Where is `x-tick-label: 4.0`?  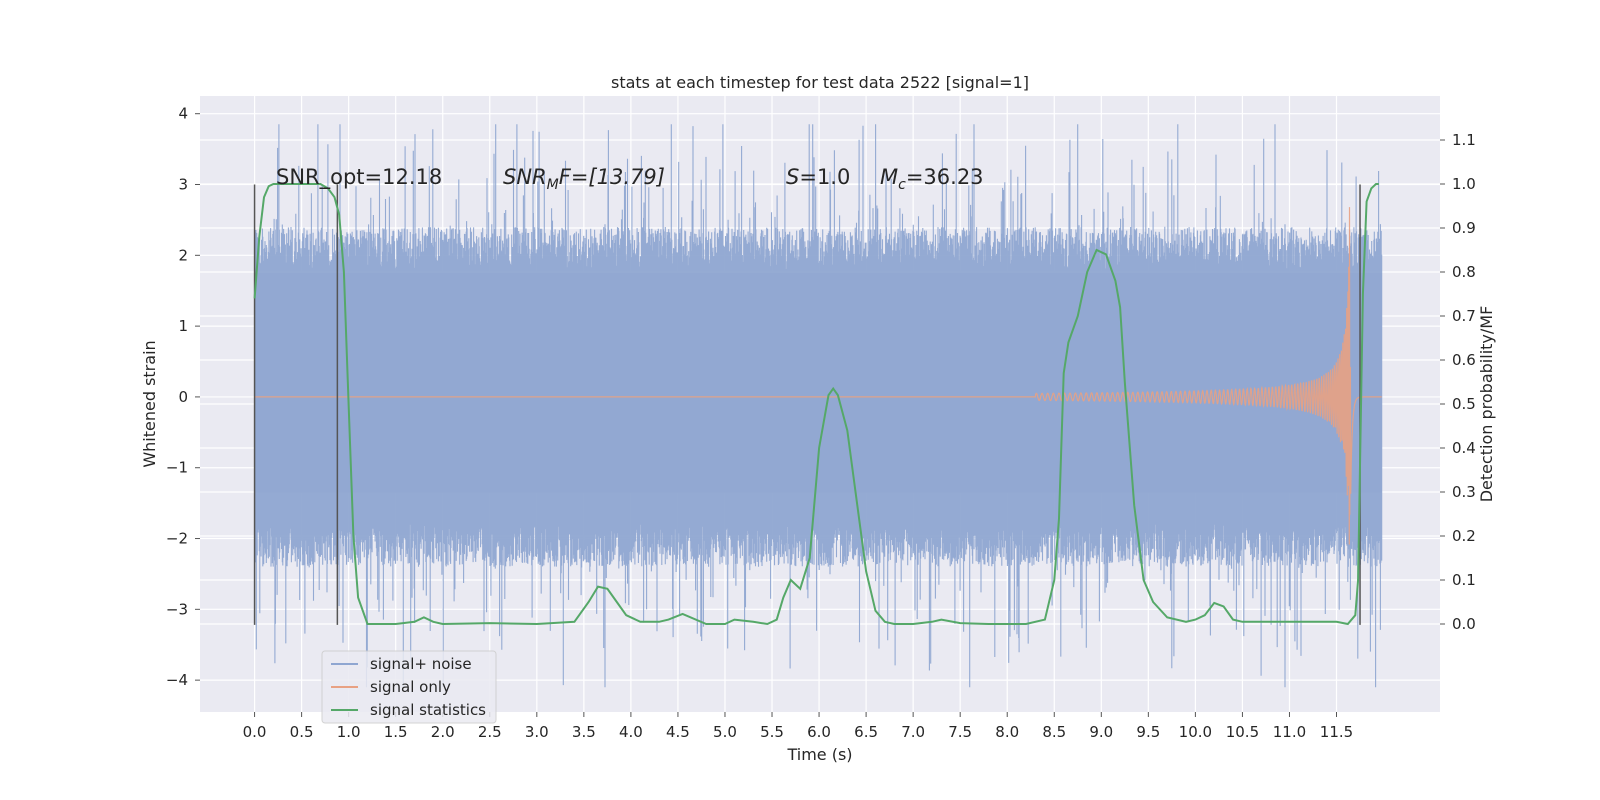
x-tick-label: 4.0 is located at coordinates (631, 732).